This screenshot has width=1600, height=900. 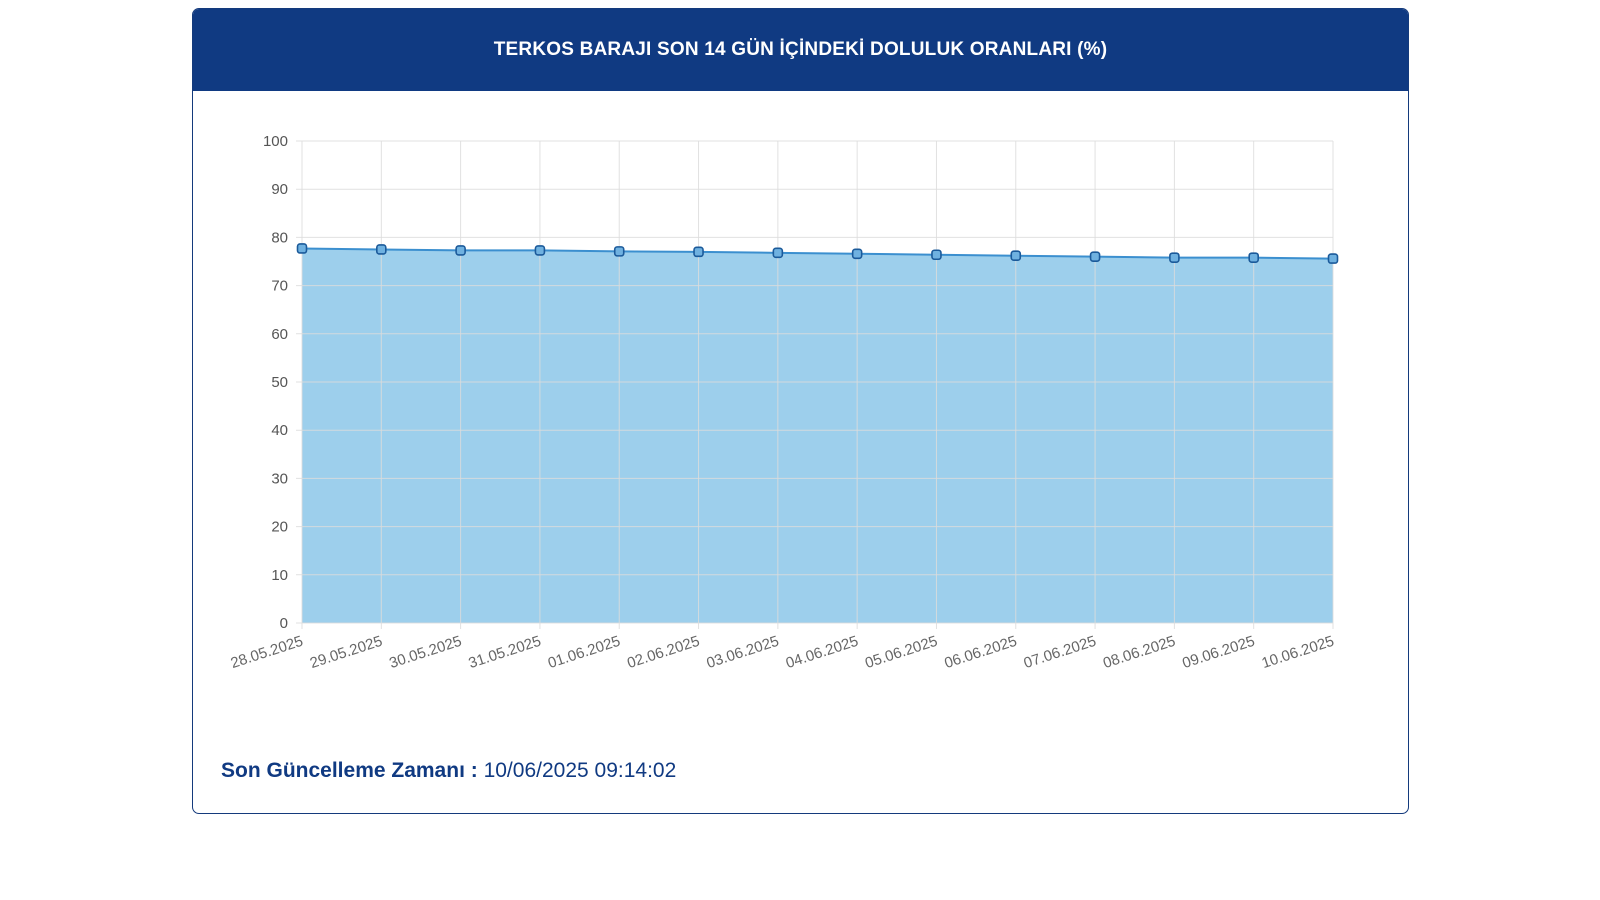 I want to click on y-tick-label: 80, so click(x=279, y=237).